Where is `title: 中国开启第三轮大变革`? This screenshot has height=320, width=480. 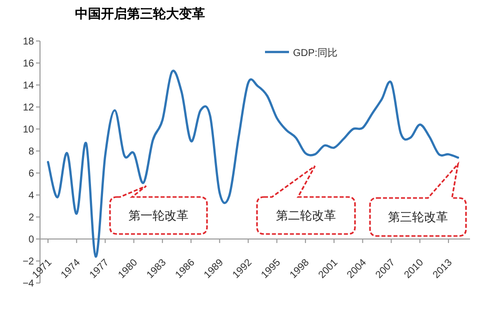 title: 中国开启第三轮大变革 is located at coordinates (140, 14).